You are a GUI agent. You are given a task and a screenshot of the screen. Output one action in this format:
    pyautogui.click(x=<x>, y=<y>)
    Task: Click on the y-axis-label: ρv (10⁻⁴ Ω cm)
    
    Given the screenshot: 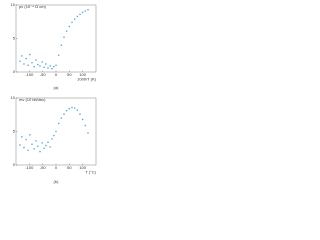 What is the action you would take?
    pyautogui.click(x=33, y=6)
    